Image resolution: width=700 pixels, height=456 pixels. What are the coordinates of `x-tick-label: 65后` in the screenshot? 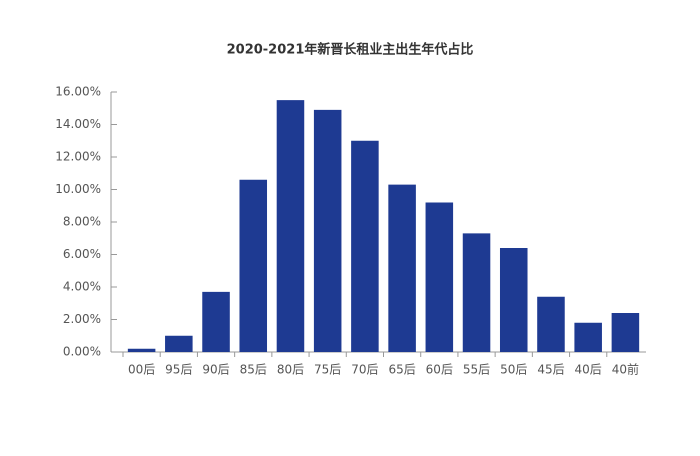 It's located at (401, 370).